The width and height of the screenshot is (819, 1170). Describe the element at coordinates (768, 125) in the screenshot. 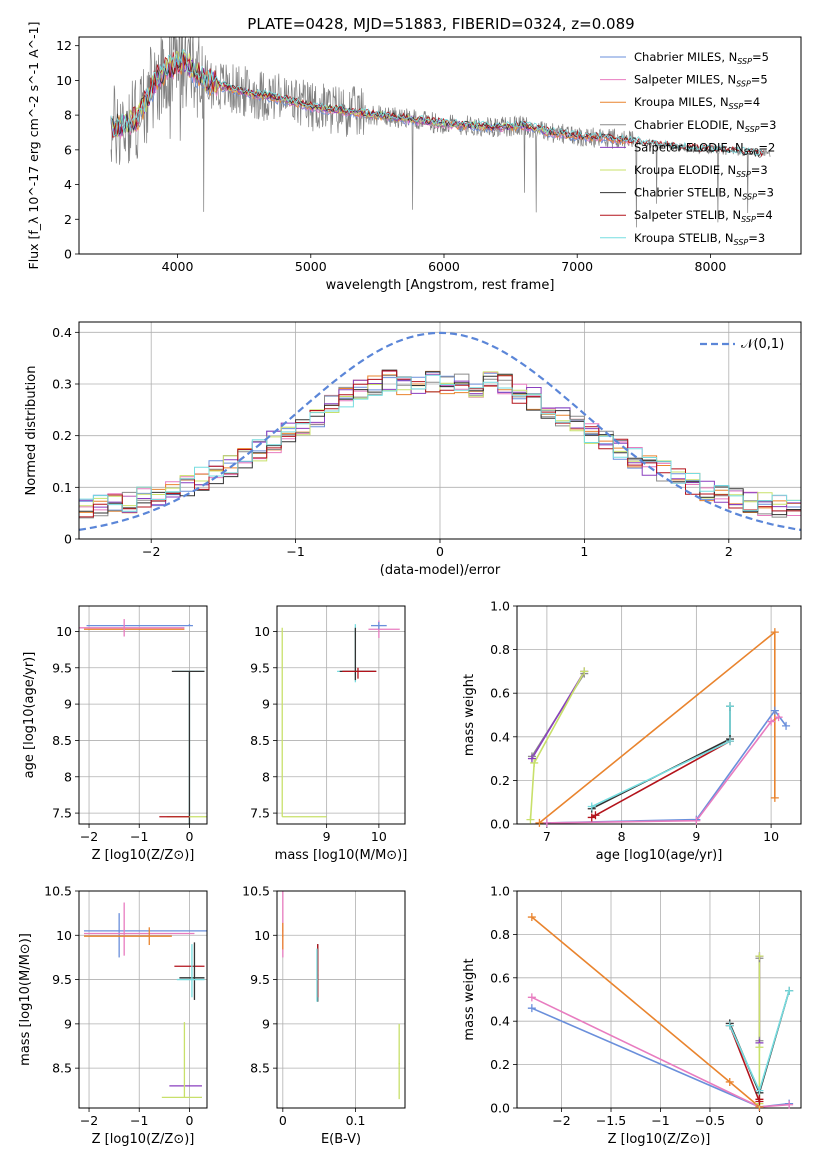

I see `legend-nssp: =3` at that location.